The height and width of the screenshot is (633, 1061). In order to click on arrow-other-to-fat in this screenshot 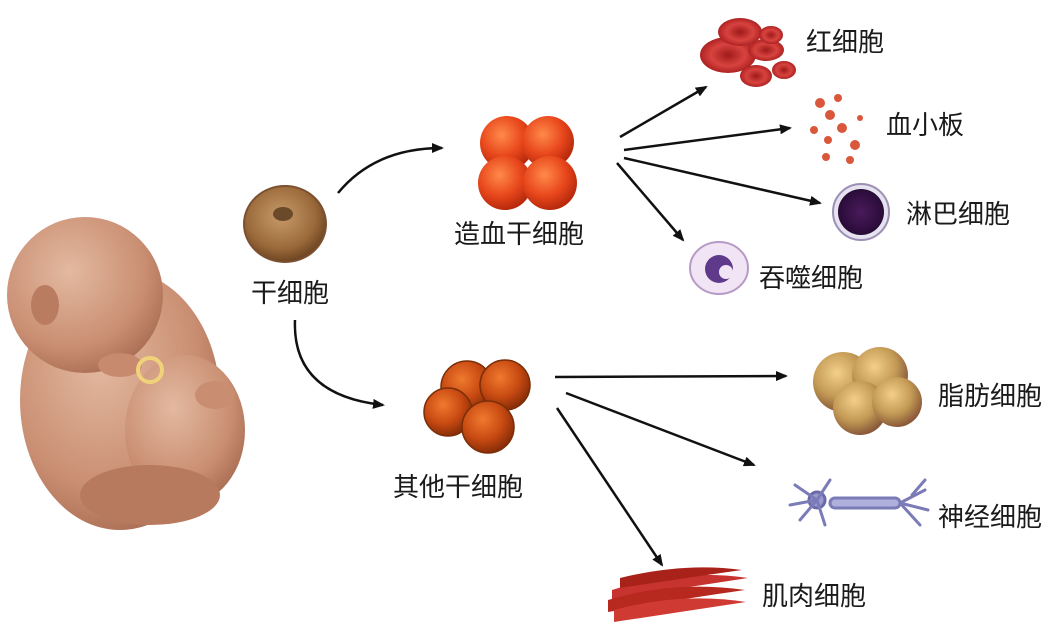, I will do `click(671, 376)`.